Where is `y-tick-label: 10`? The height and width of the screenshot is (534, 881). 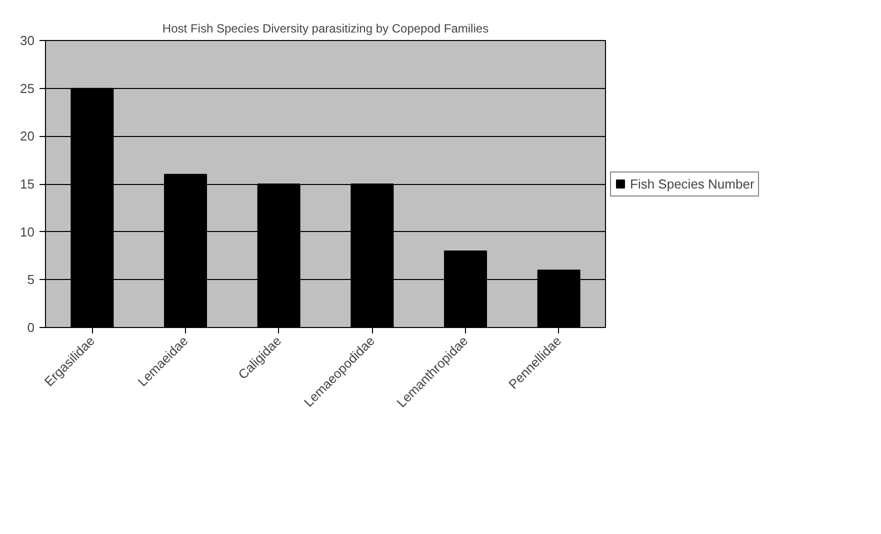 y-tick-label: 10 is located at coordinates (27, 232).